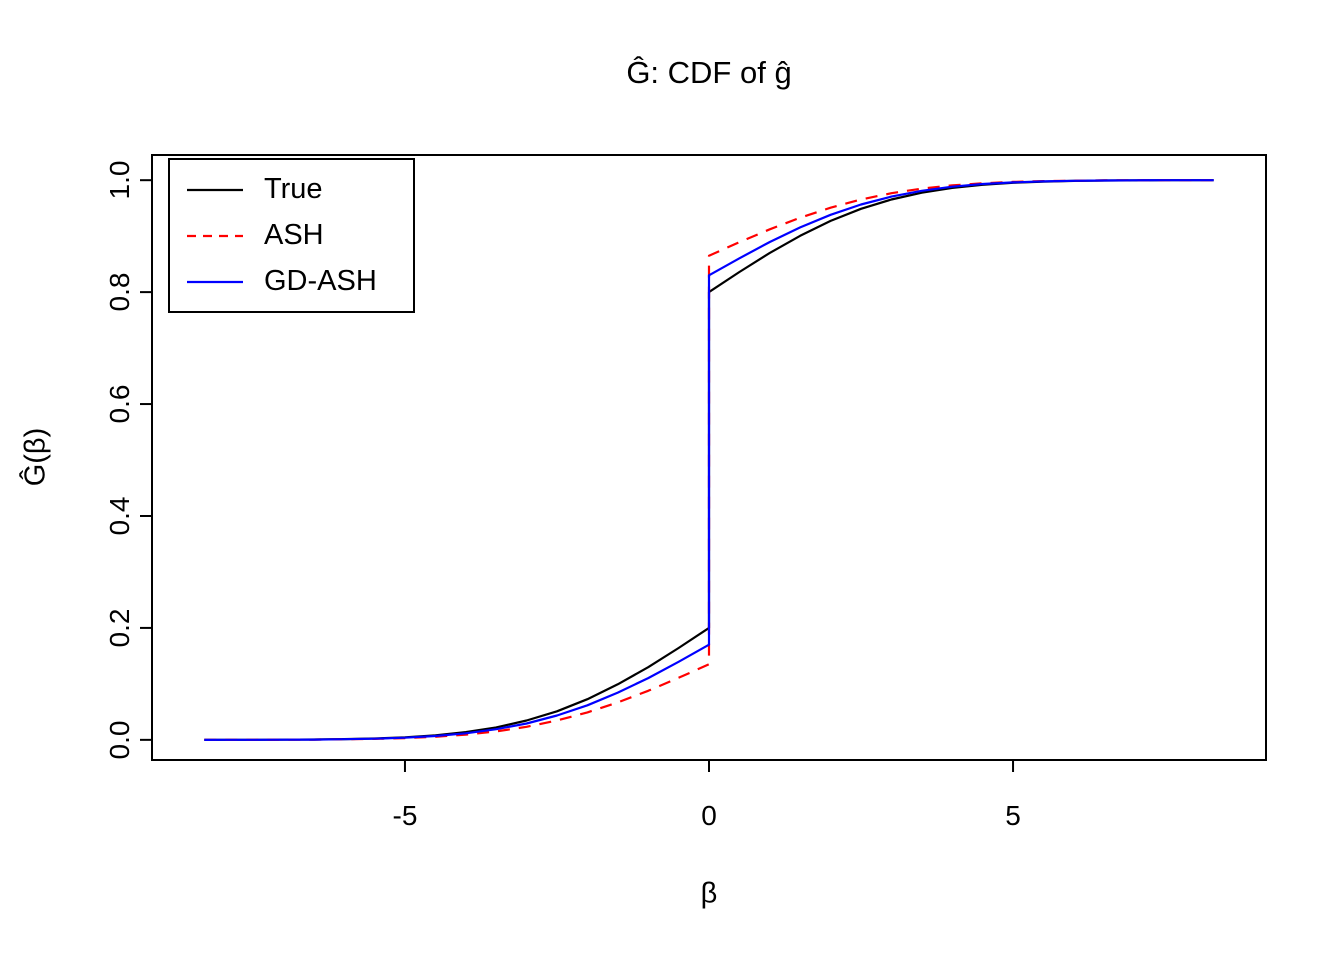 Image resolution: width=1344 pixels, height=960 pixels. What do you see at coordinates (320, 281) in the screenshot?
I see `legend-label-gd-ash: GD-ASH` at bounding box center [320, 281].